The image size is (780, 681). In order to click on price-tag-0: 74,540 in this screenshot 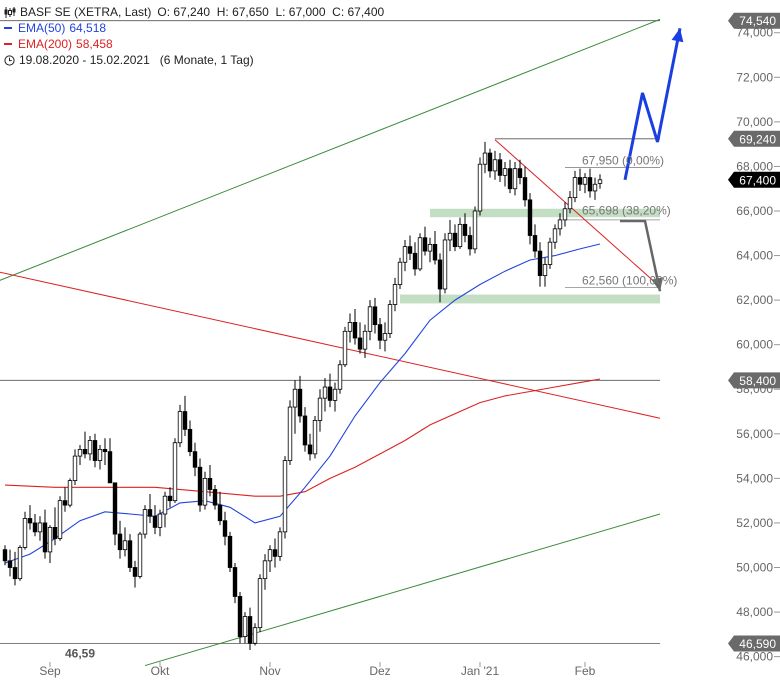, I will do `click(754, 20)`.